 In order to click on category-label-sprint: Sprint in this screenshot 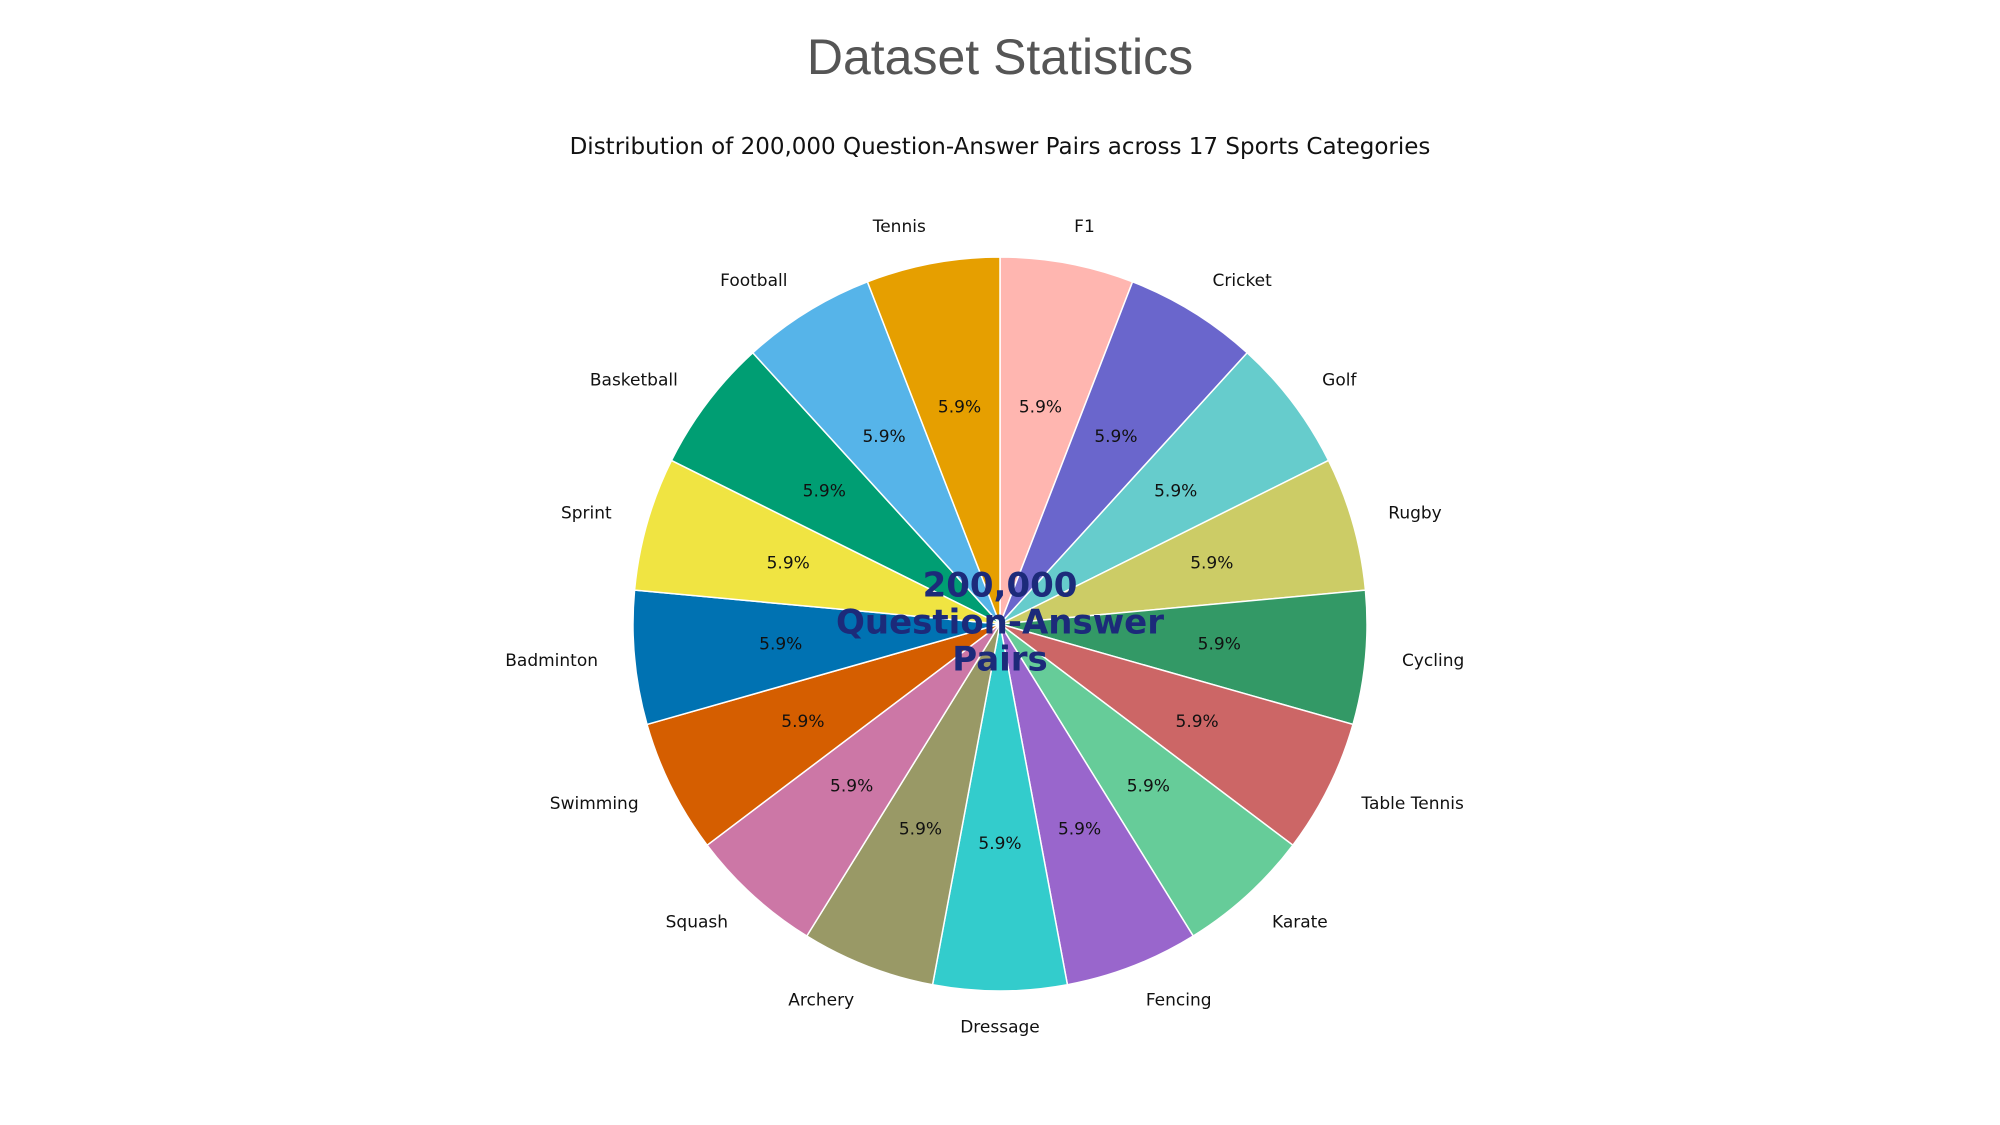, I will do `click(586, 514)`.